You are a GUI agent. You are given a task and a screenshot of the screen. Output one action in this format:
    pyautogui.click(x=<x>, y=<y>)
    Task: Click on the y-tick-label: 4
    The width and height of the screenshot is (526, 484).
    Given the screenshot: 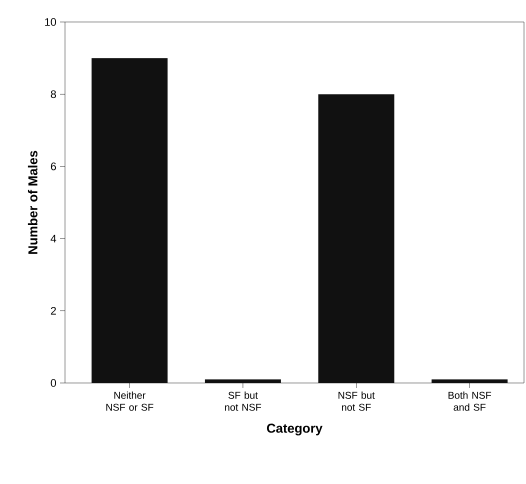 What is the action you would take?
    pyautogui.click(x=53, y=238)
    